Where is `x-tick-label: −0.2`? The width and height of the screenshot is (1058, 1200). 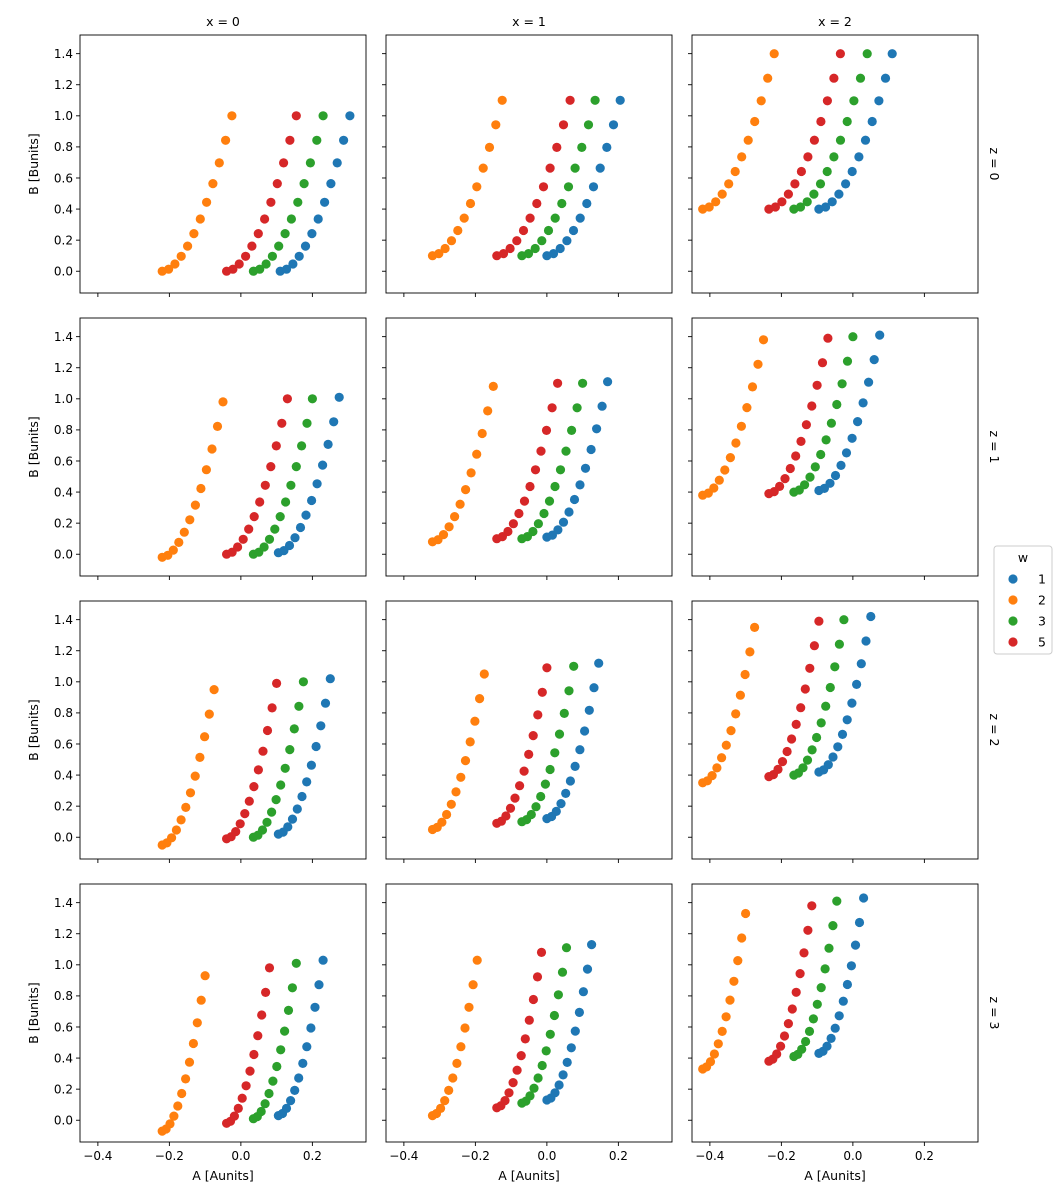 x-tick-label: −0.2 is located at coordinates (475, 1156).